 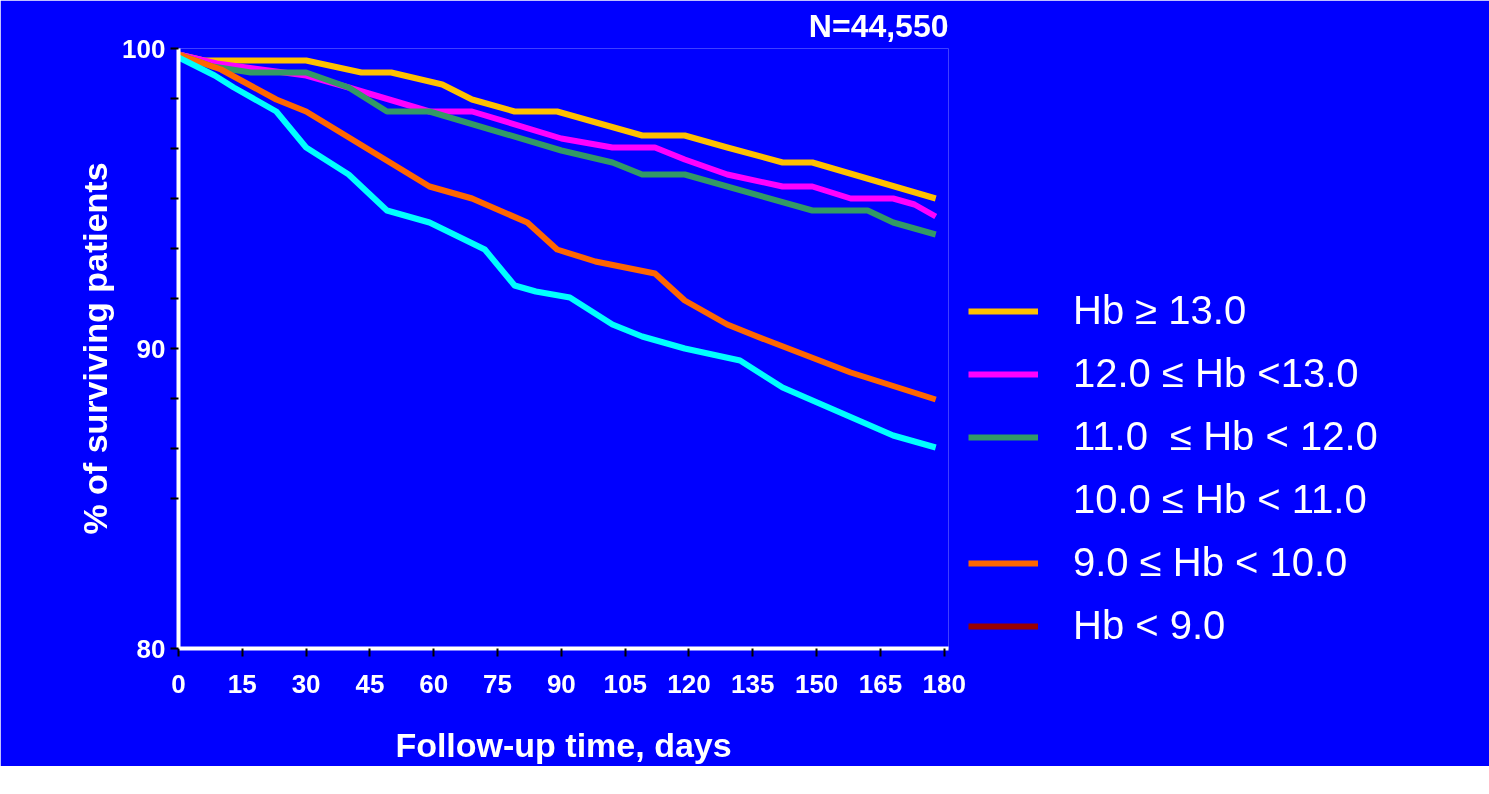 What do you see at coordinates (753, 683) in the screenshot?
I see `x-tick-label: 135` at bounding box center [753, 683].